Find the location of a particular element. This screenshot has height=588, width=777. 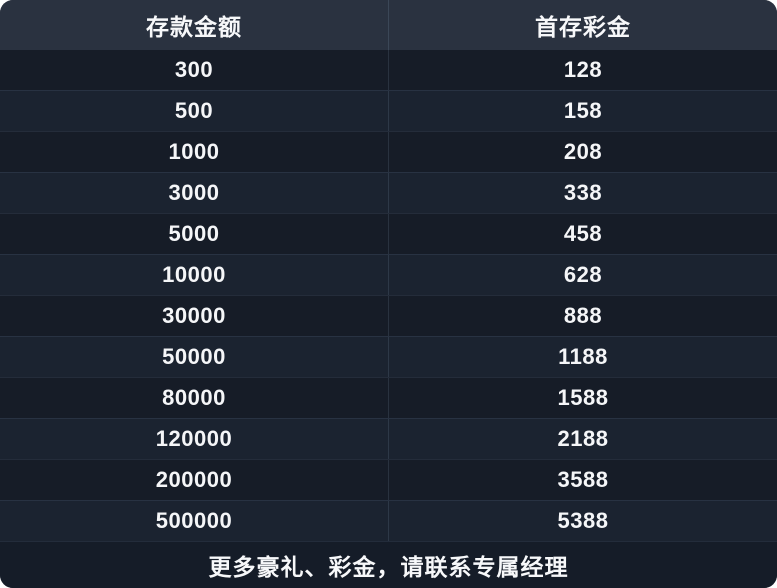

table-row: 10000 628 is located at coordinates (388, 274).